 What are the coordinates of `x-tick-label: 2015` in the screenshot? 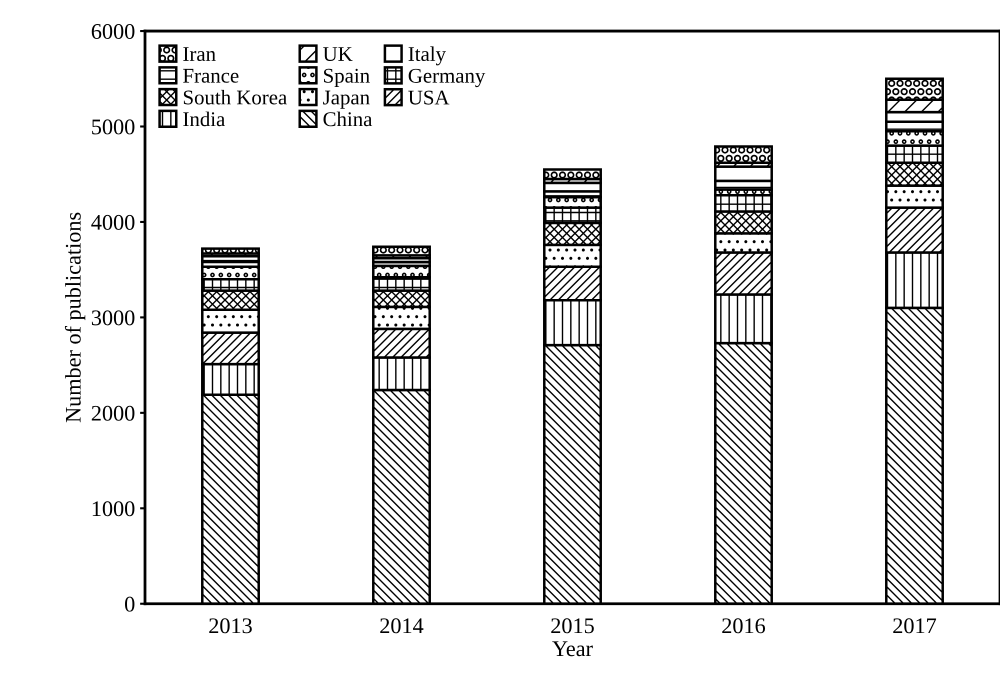 It's located at (572, 626).